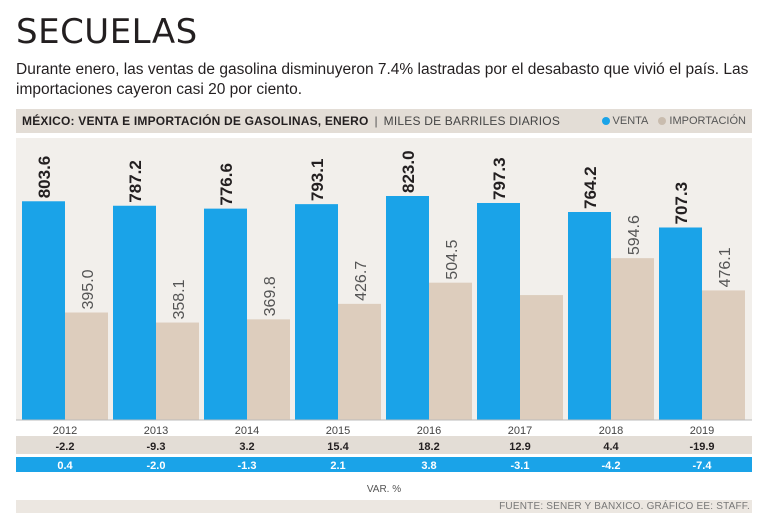 The height and width of the screenshot is (530, 768). Describe the element at coordinates (725, 267) in the screenshot. I see `importacion-value-label-2019: 476.1` at that location.